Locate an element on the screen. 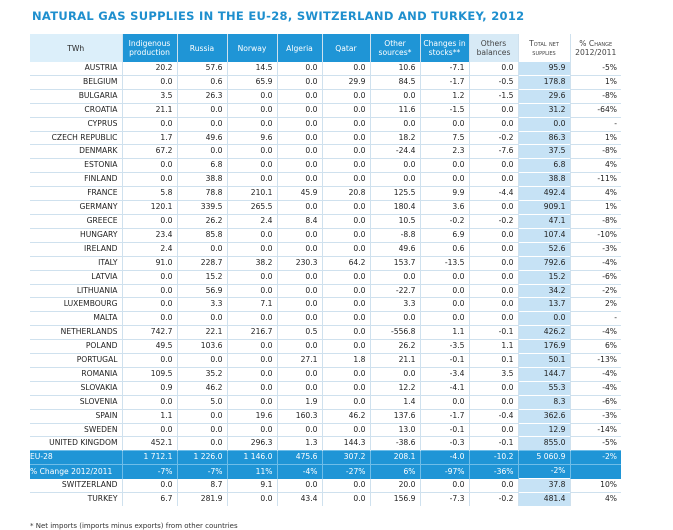  table-cell: -2% is located at coordinates (543, 471).